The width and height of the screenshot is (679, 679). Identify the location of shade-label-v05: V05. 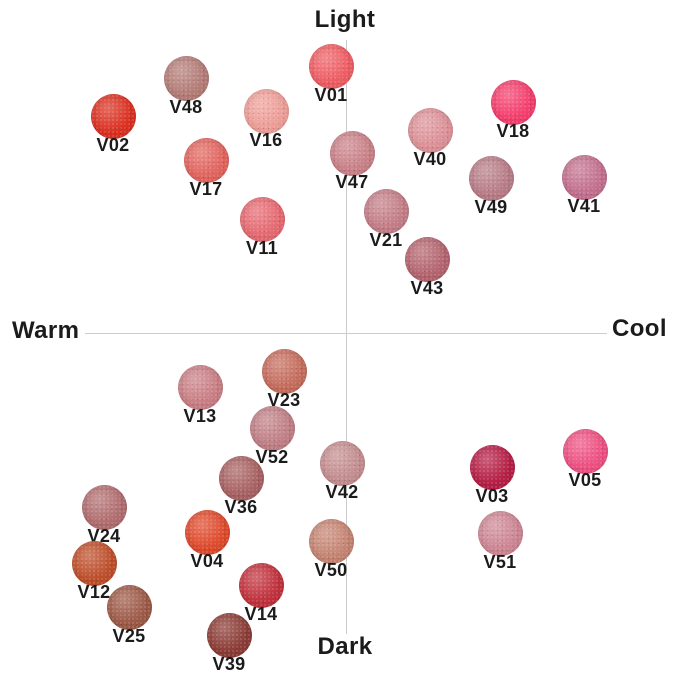
(585, 480).